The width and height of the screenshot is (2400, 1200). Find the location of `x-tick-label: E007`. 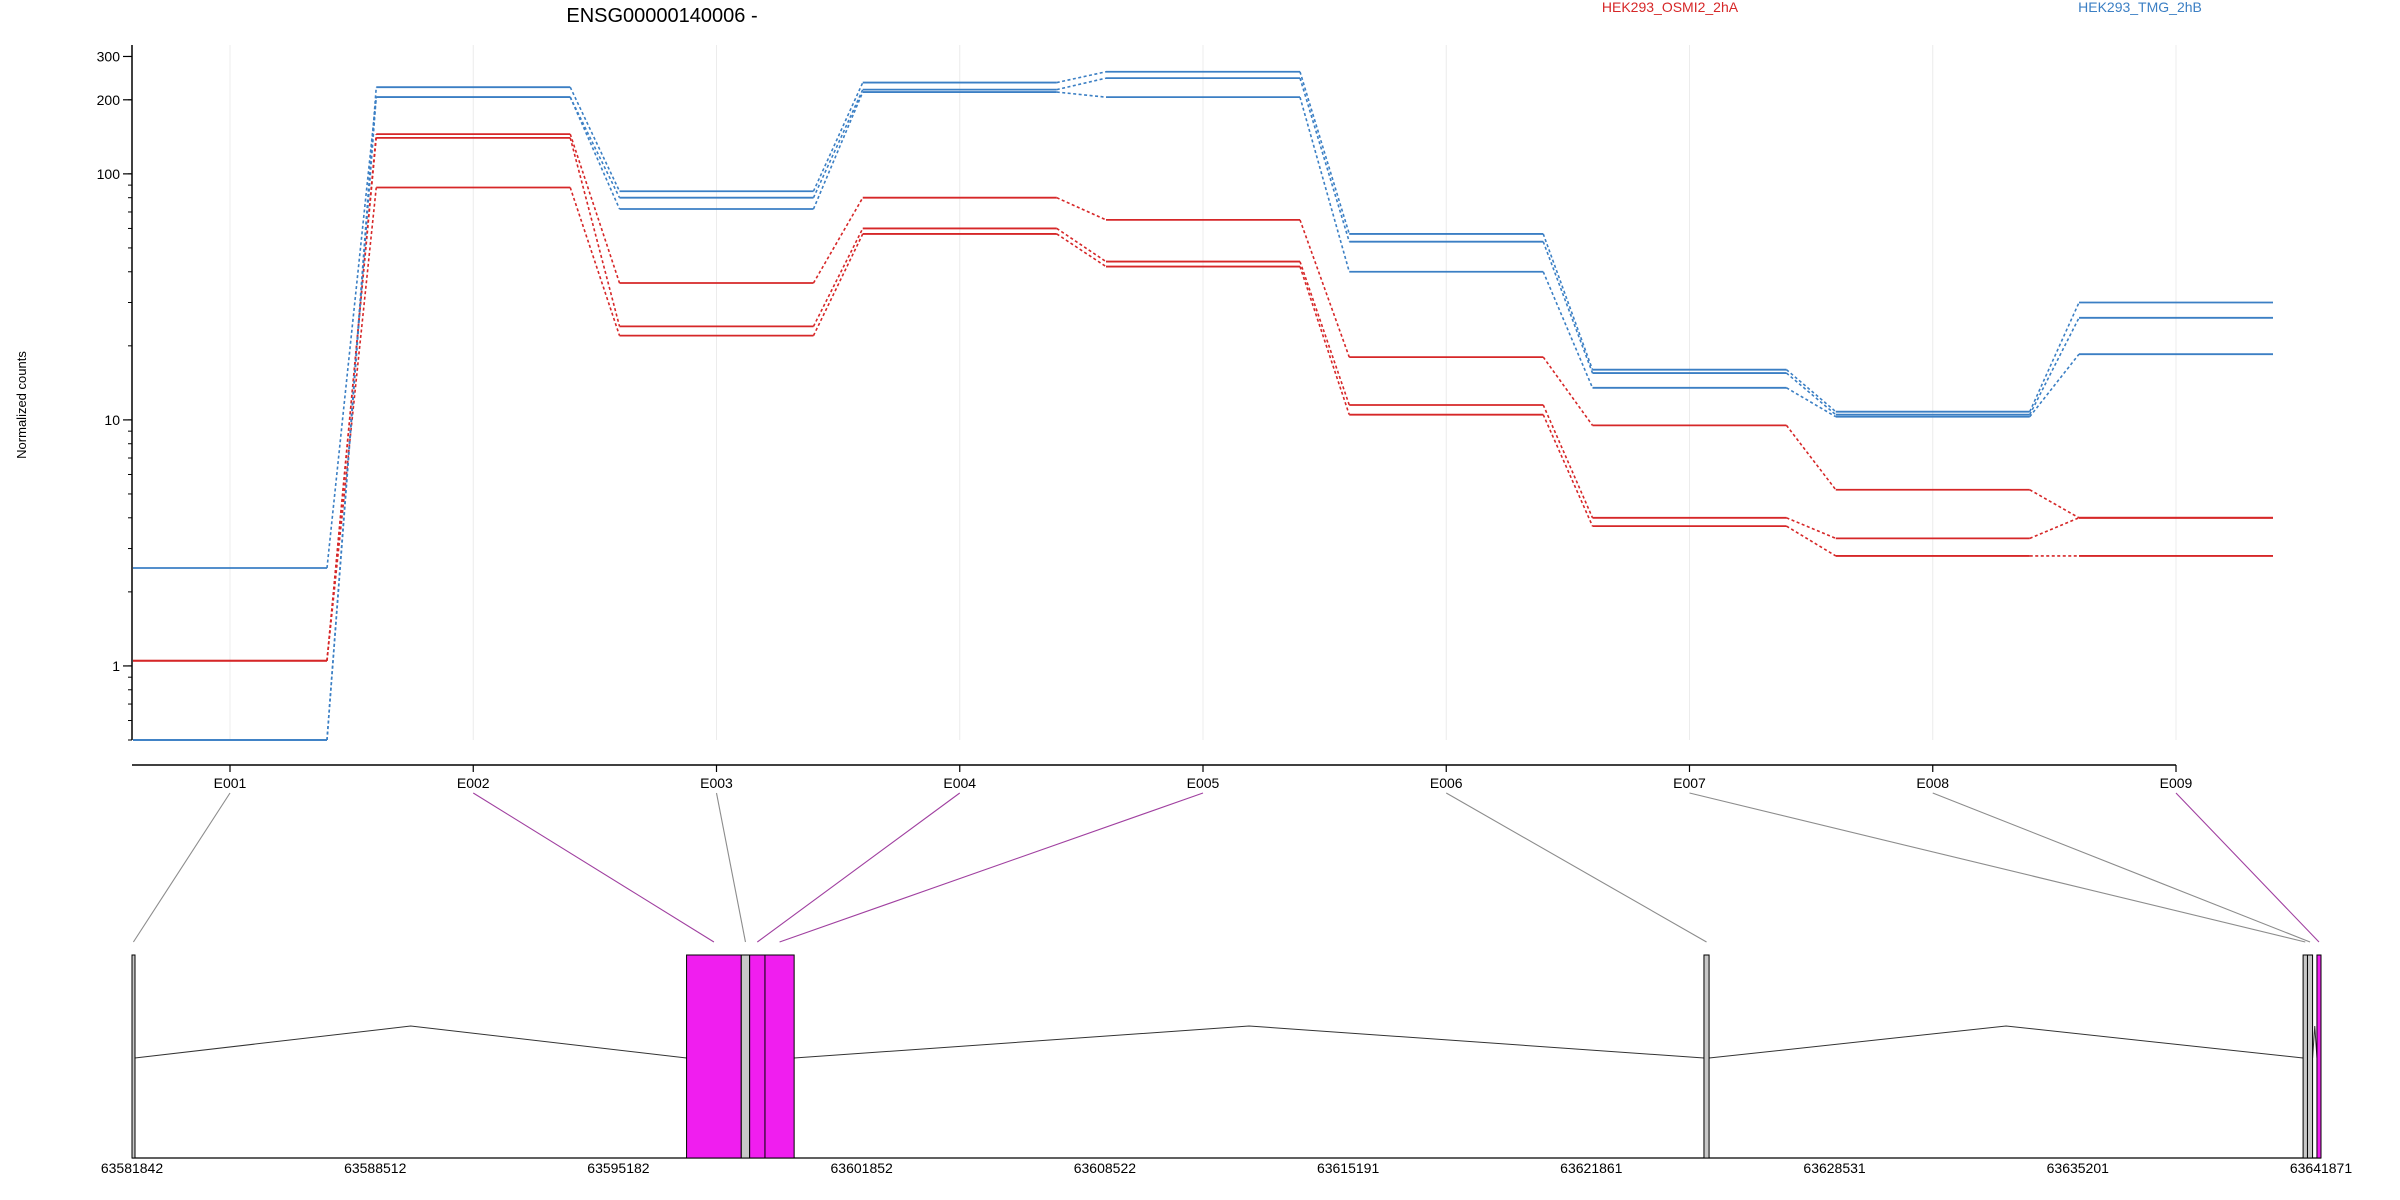

x-tick-label: E007 is located at coordinates (1689, 783).